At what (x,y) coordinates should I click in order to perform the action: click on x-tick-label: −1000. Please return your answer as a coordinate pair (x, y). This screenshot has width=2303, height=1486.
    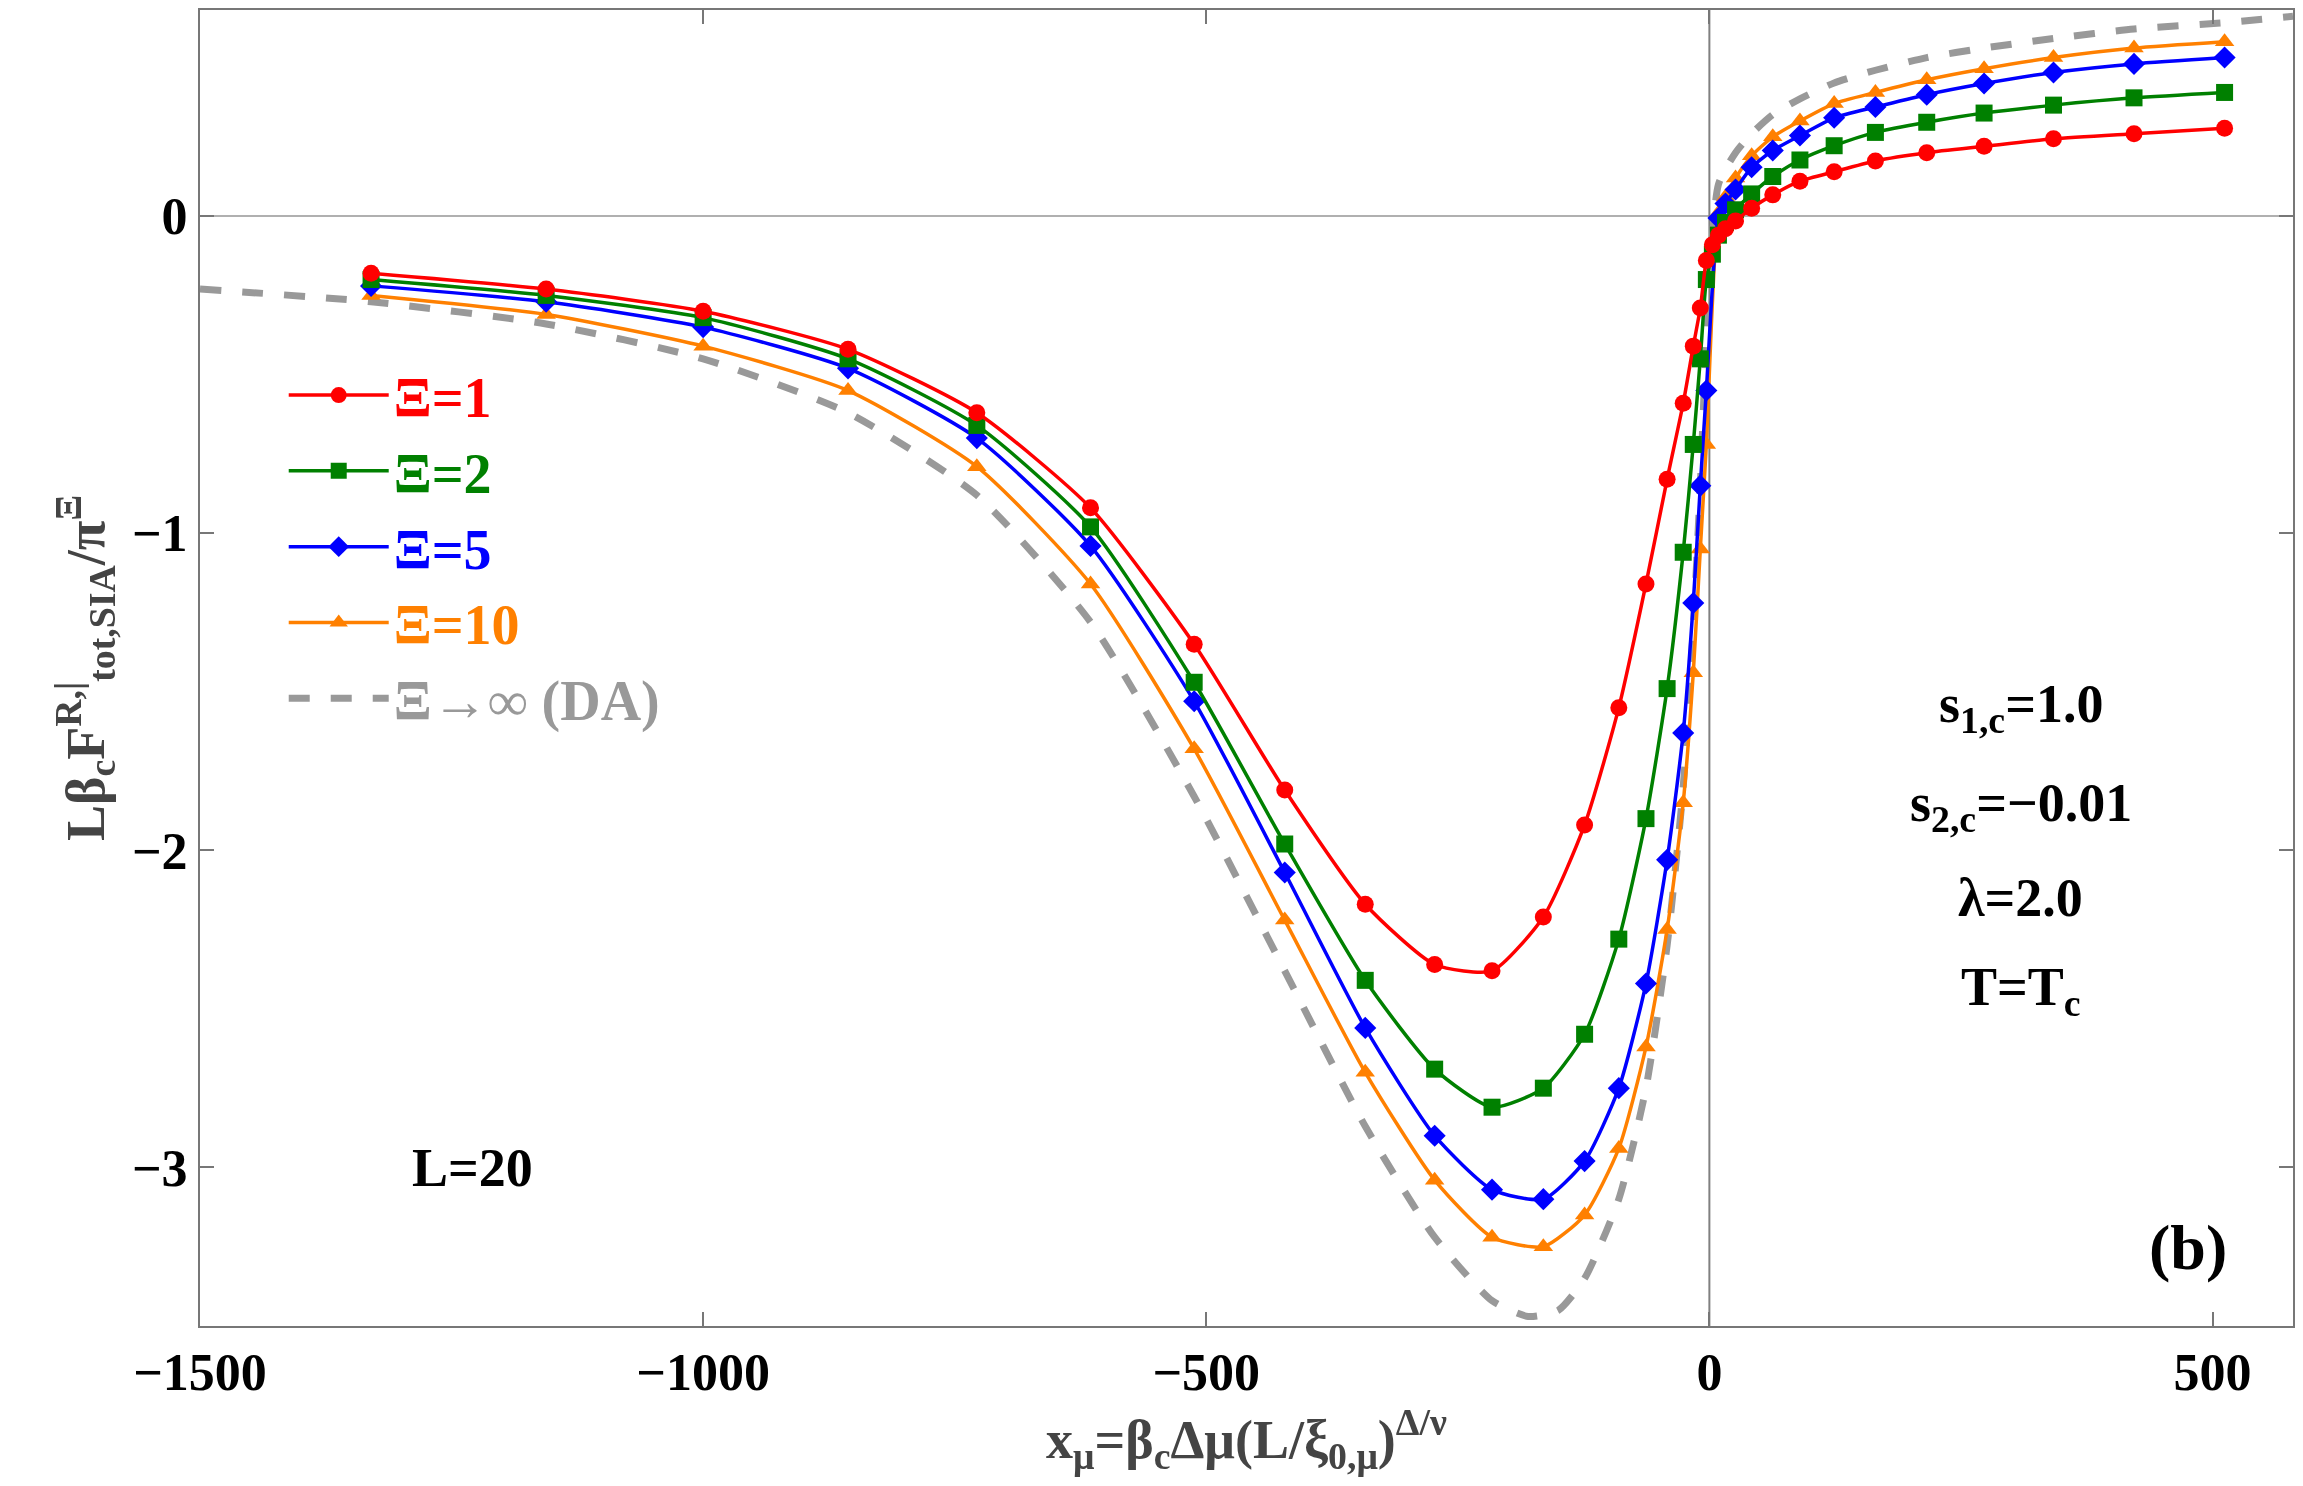
    Looking at the image, I should click on (703, 1373).